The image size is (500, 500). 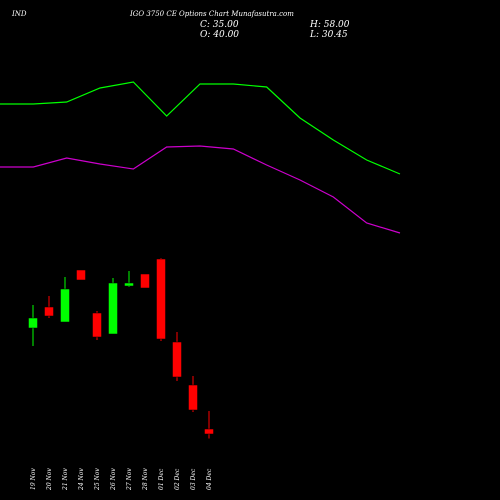 What do you see at coordinates (19, 14) in the screenshot?
I see `chart-title: IND` at bounding box center [19, 14].